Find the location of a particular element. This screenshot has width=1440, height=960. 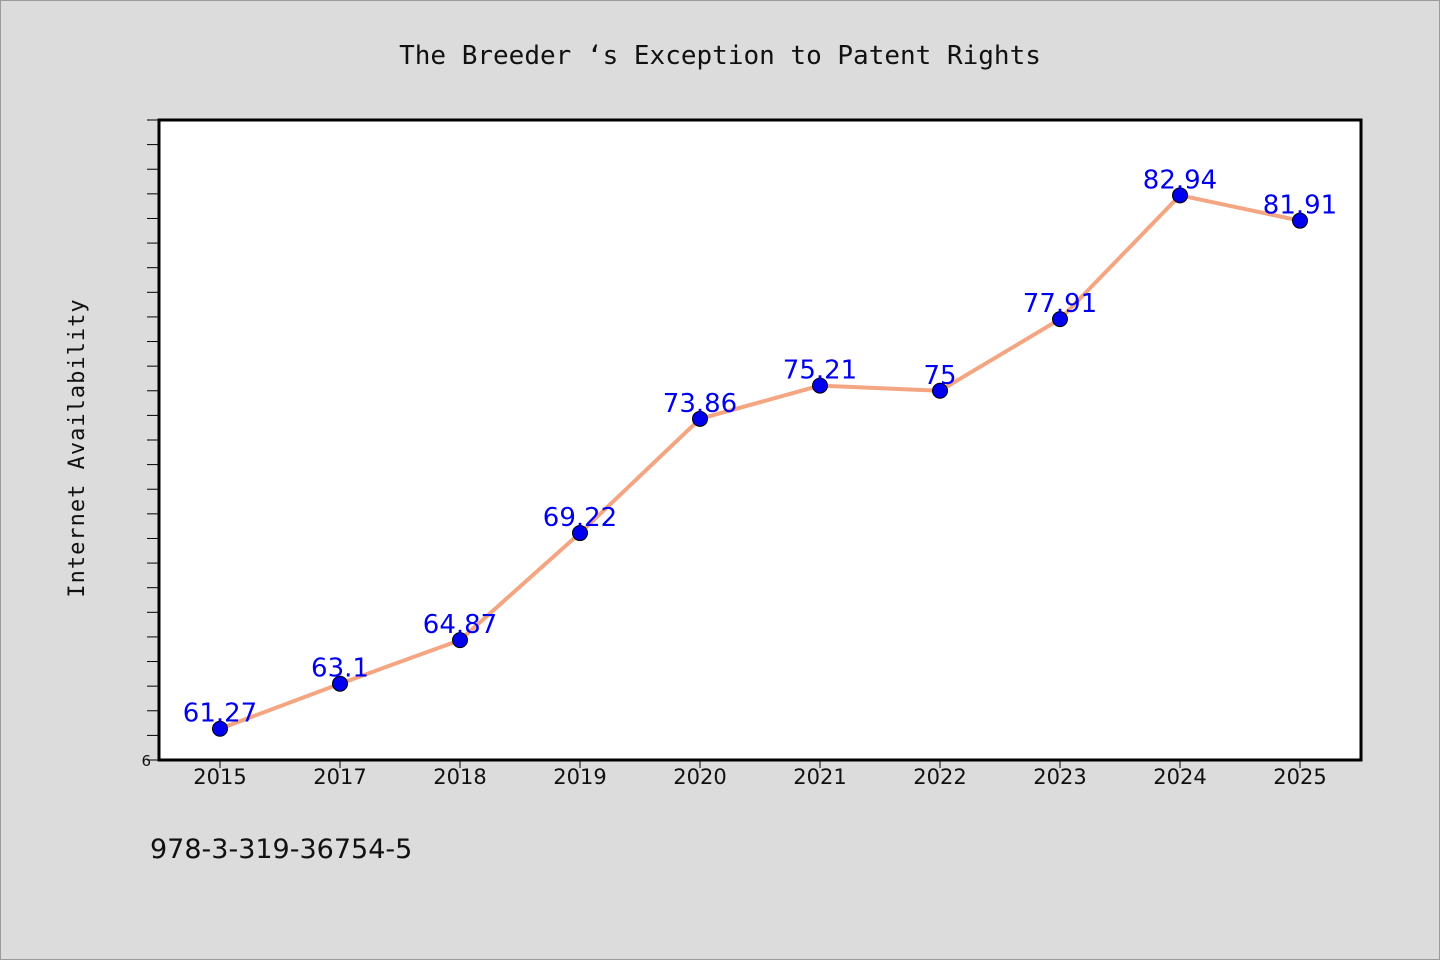

data-label: 61.27 is located at coordinates (220, 714).